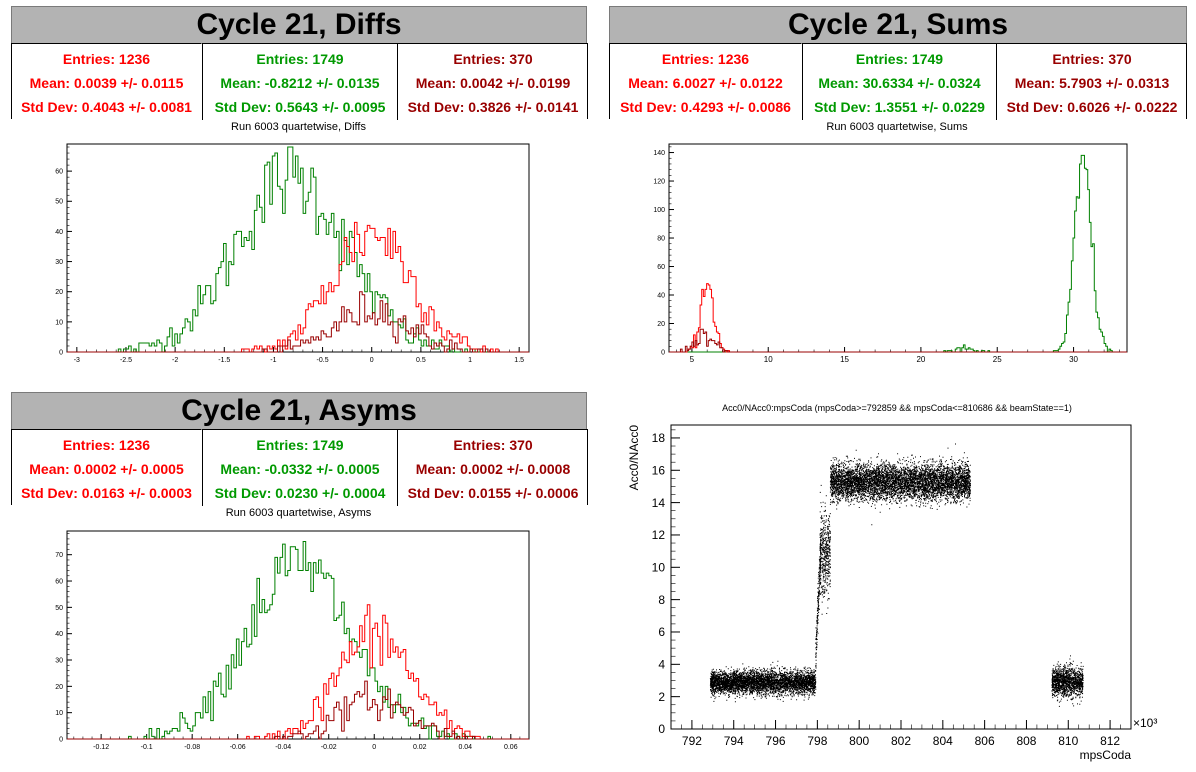 Image resolution: width=1196 pixels, height=772 pixels. I want to click on y-tick-label: 80, so click(661, 238).